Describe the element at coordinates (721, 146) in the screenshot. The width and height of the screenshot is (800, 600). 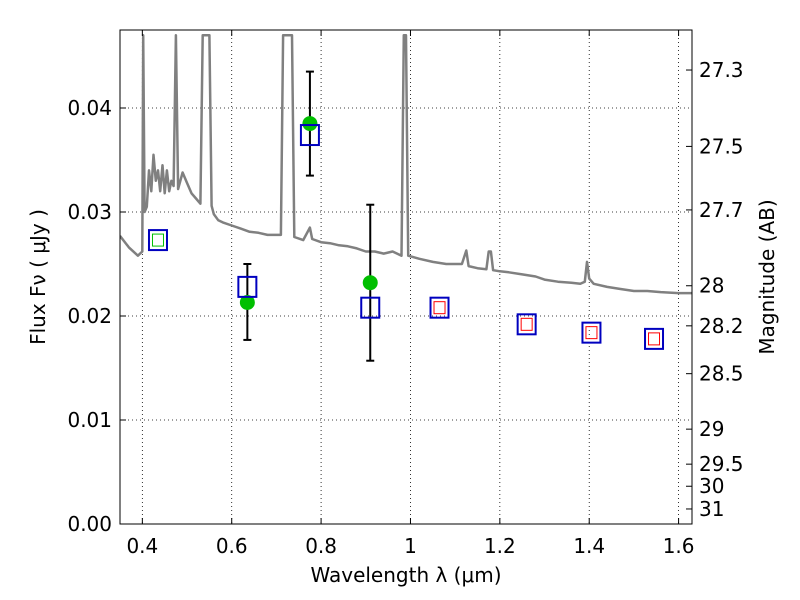
I see `y2-tick-label: 27.5` at that location.